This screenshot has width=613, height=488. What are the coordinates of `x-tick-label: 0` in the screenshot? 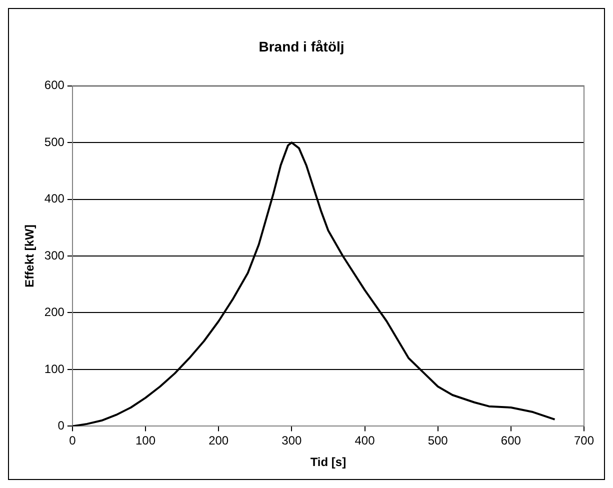 It's located at (72, 441).